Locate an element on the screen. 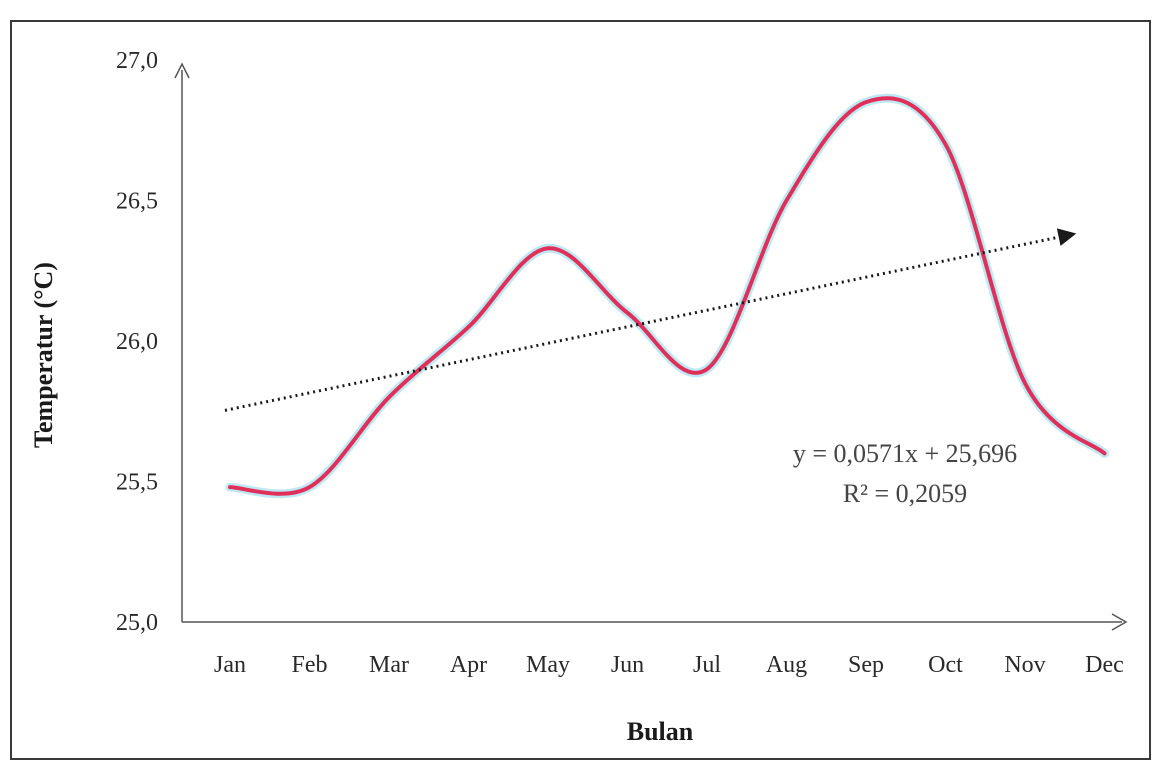 The height and width of the screenshot is (763, 1154). x-axis-arrowhead is located at coordinates (1119, 622).